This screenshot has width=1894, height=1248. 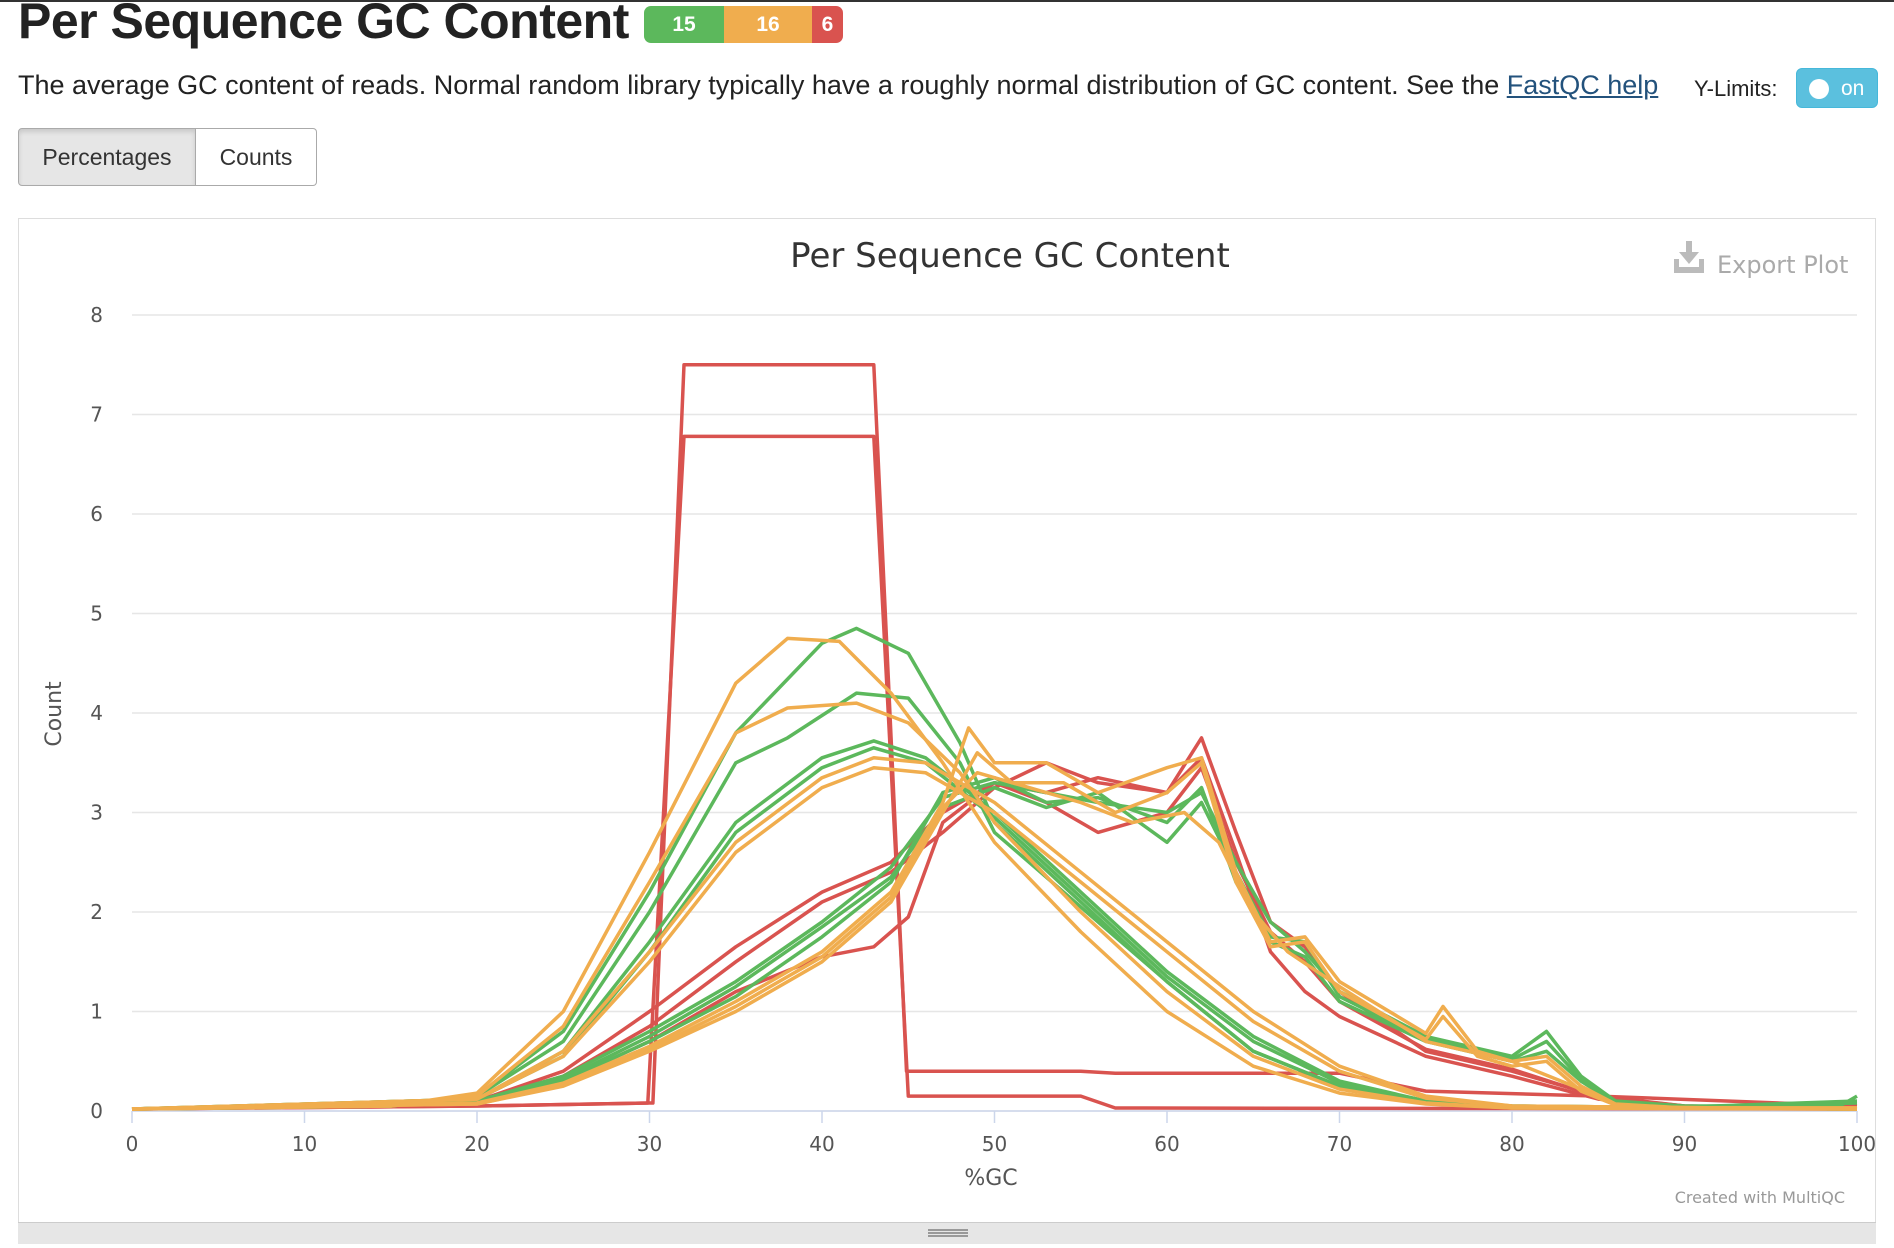 What do you see at coordinates (54, 714) in the screenshot?
I see `y-axis-label: Count` at bounding box center [54, 714].